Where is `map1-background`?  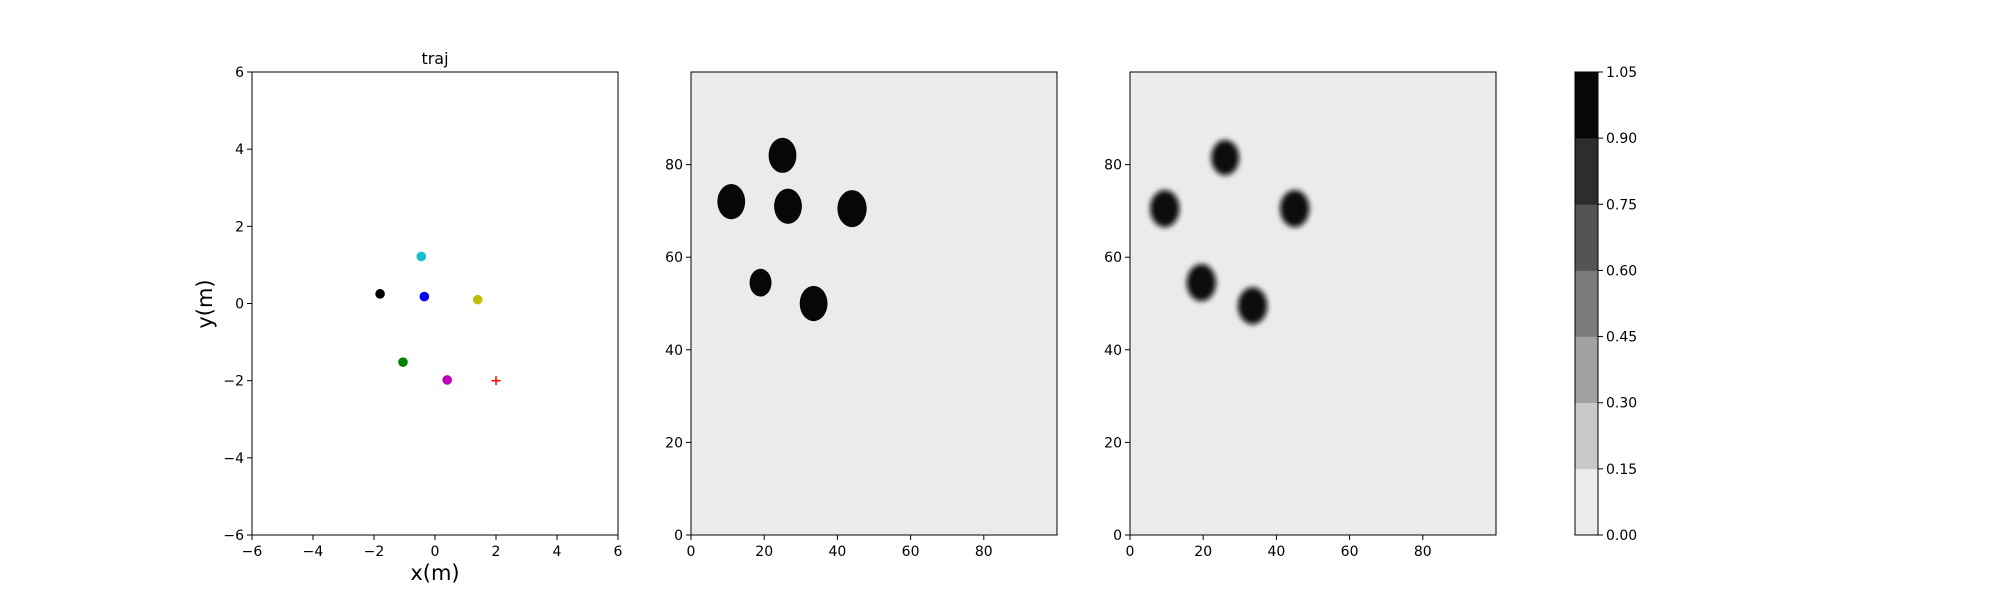
map1-background is located at coordinates (874, 303).